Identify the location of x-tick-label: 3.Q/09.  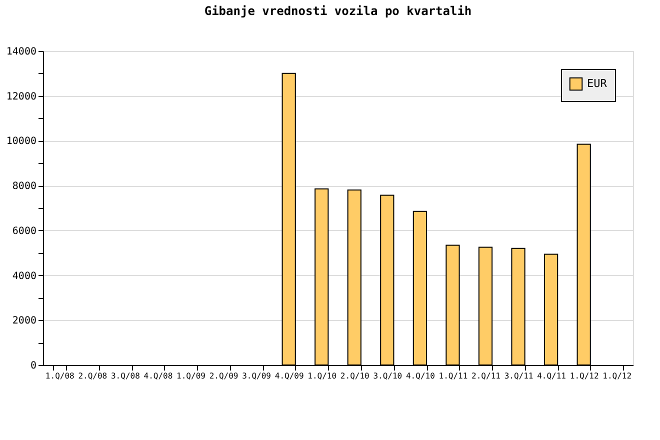
(257, 376).